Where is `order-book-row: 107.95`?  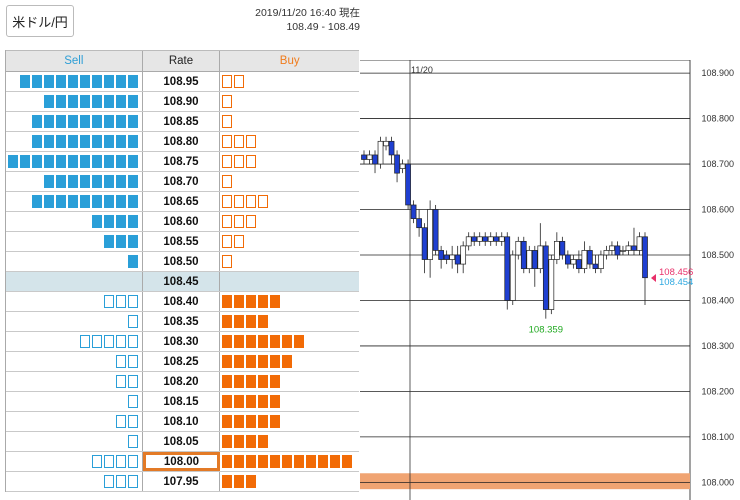 order-book-row: 107.95 is located at coordinates (182, 482).